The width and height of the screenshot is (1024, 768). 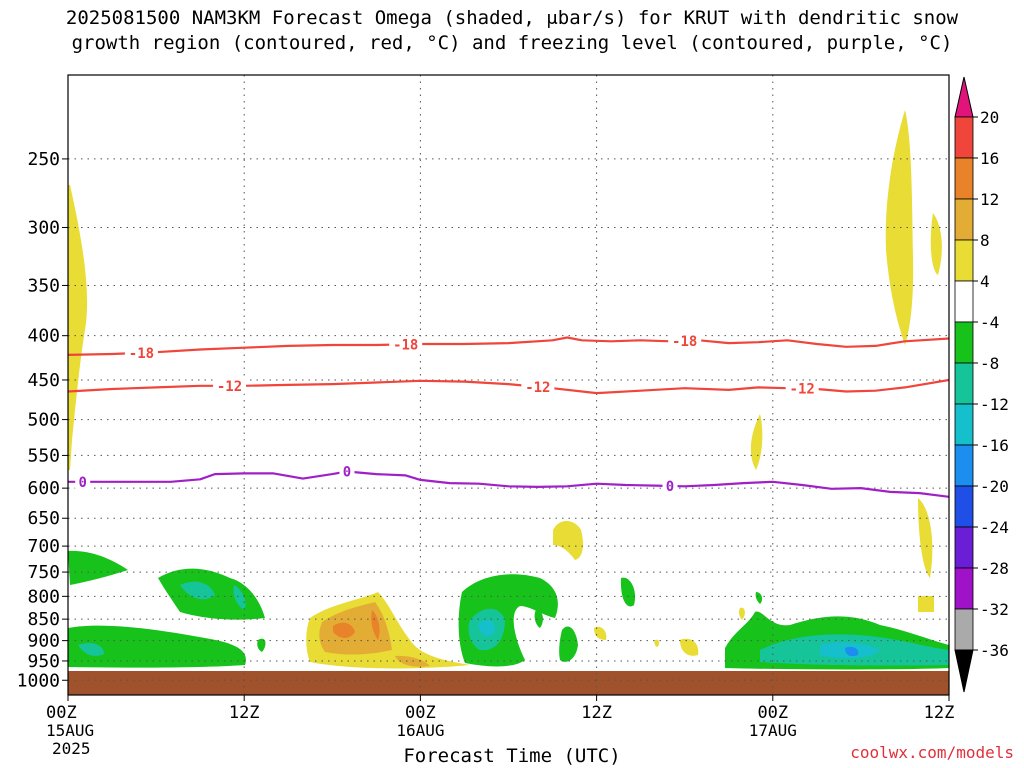 What do you see at coordinates (989, 322) in the screenshot?
I see `colorbar-tick-label: -4` at bounding box center [989, 322].